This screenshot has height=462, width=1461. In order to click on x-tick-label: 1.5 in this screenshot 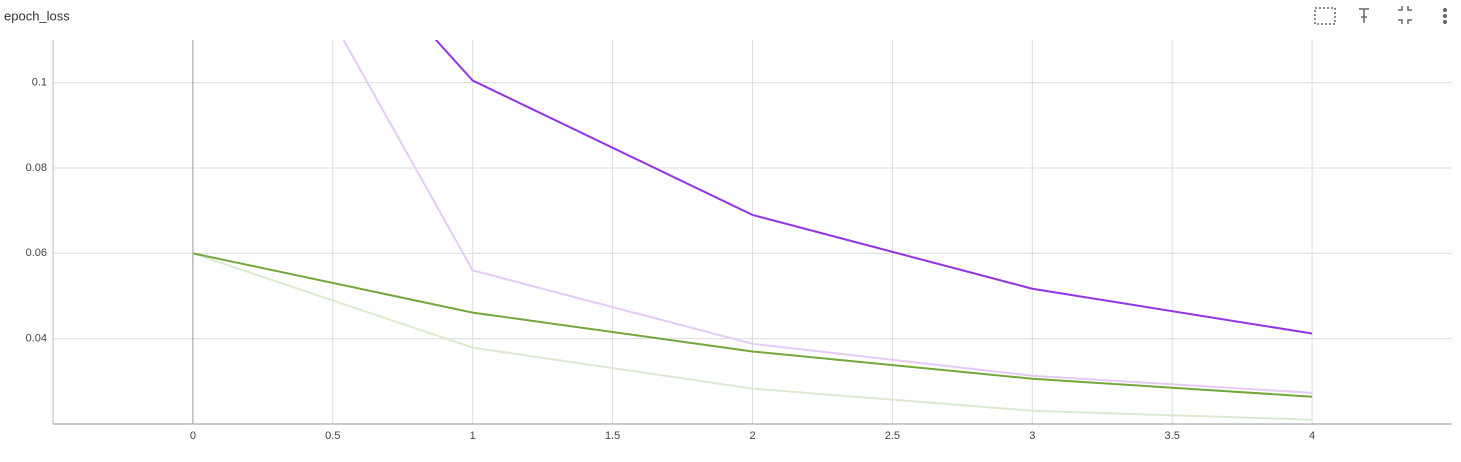, I will do `click(612, 436)`.